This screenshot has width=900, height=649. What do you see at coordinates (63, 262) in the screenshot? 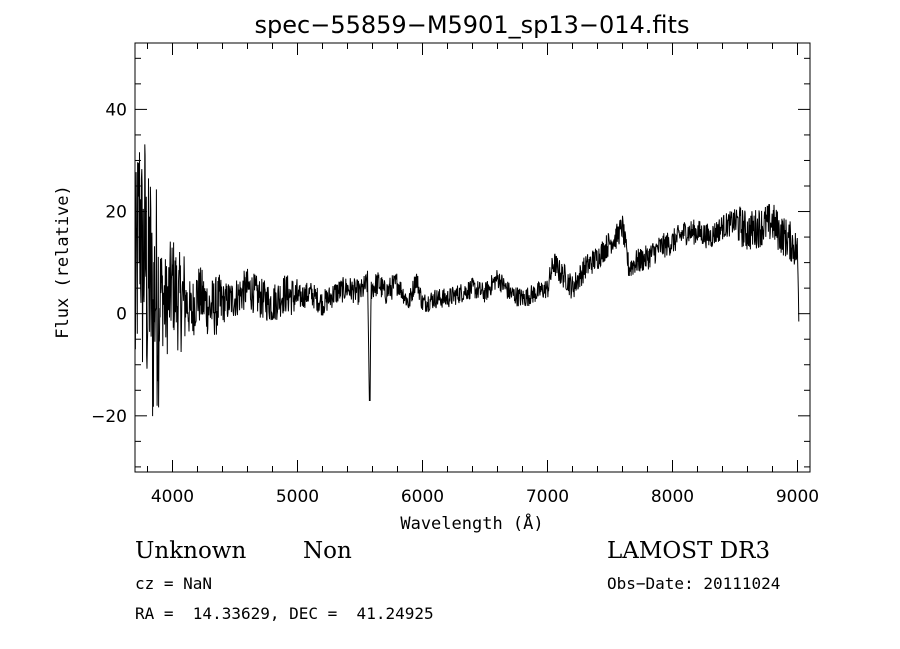
I see `y-axis-label: Flux (relative)` at bounding box center [63, 262].